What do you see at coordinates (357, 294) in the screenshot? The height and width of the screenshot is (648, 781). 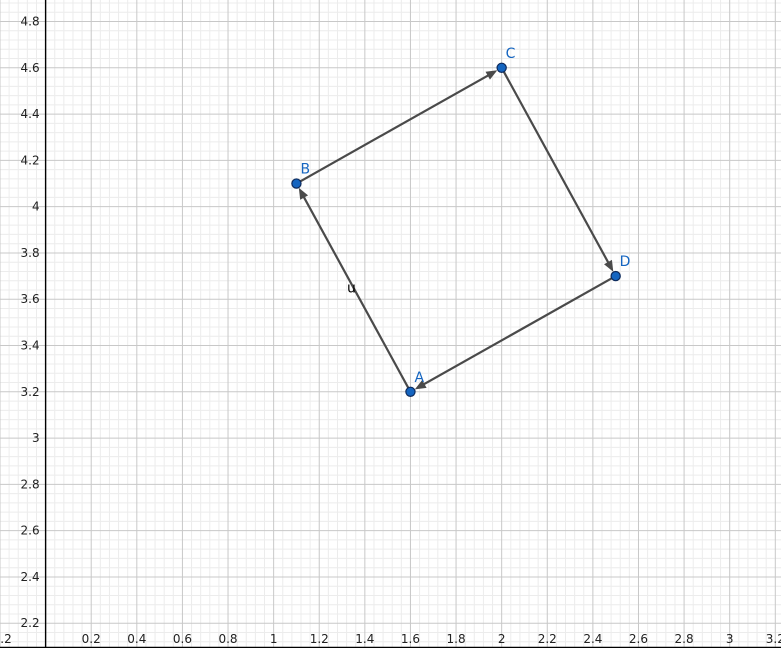 I see `vector-AB` at bounding box center [357, 294].